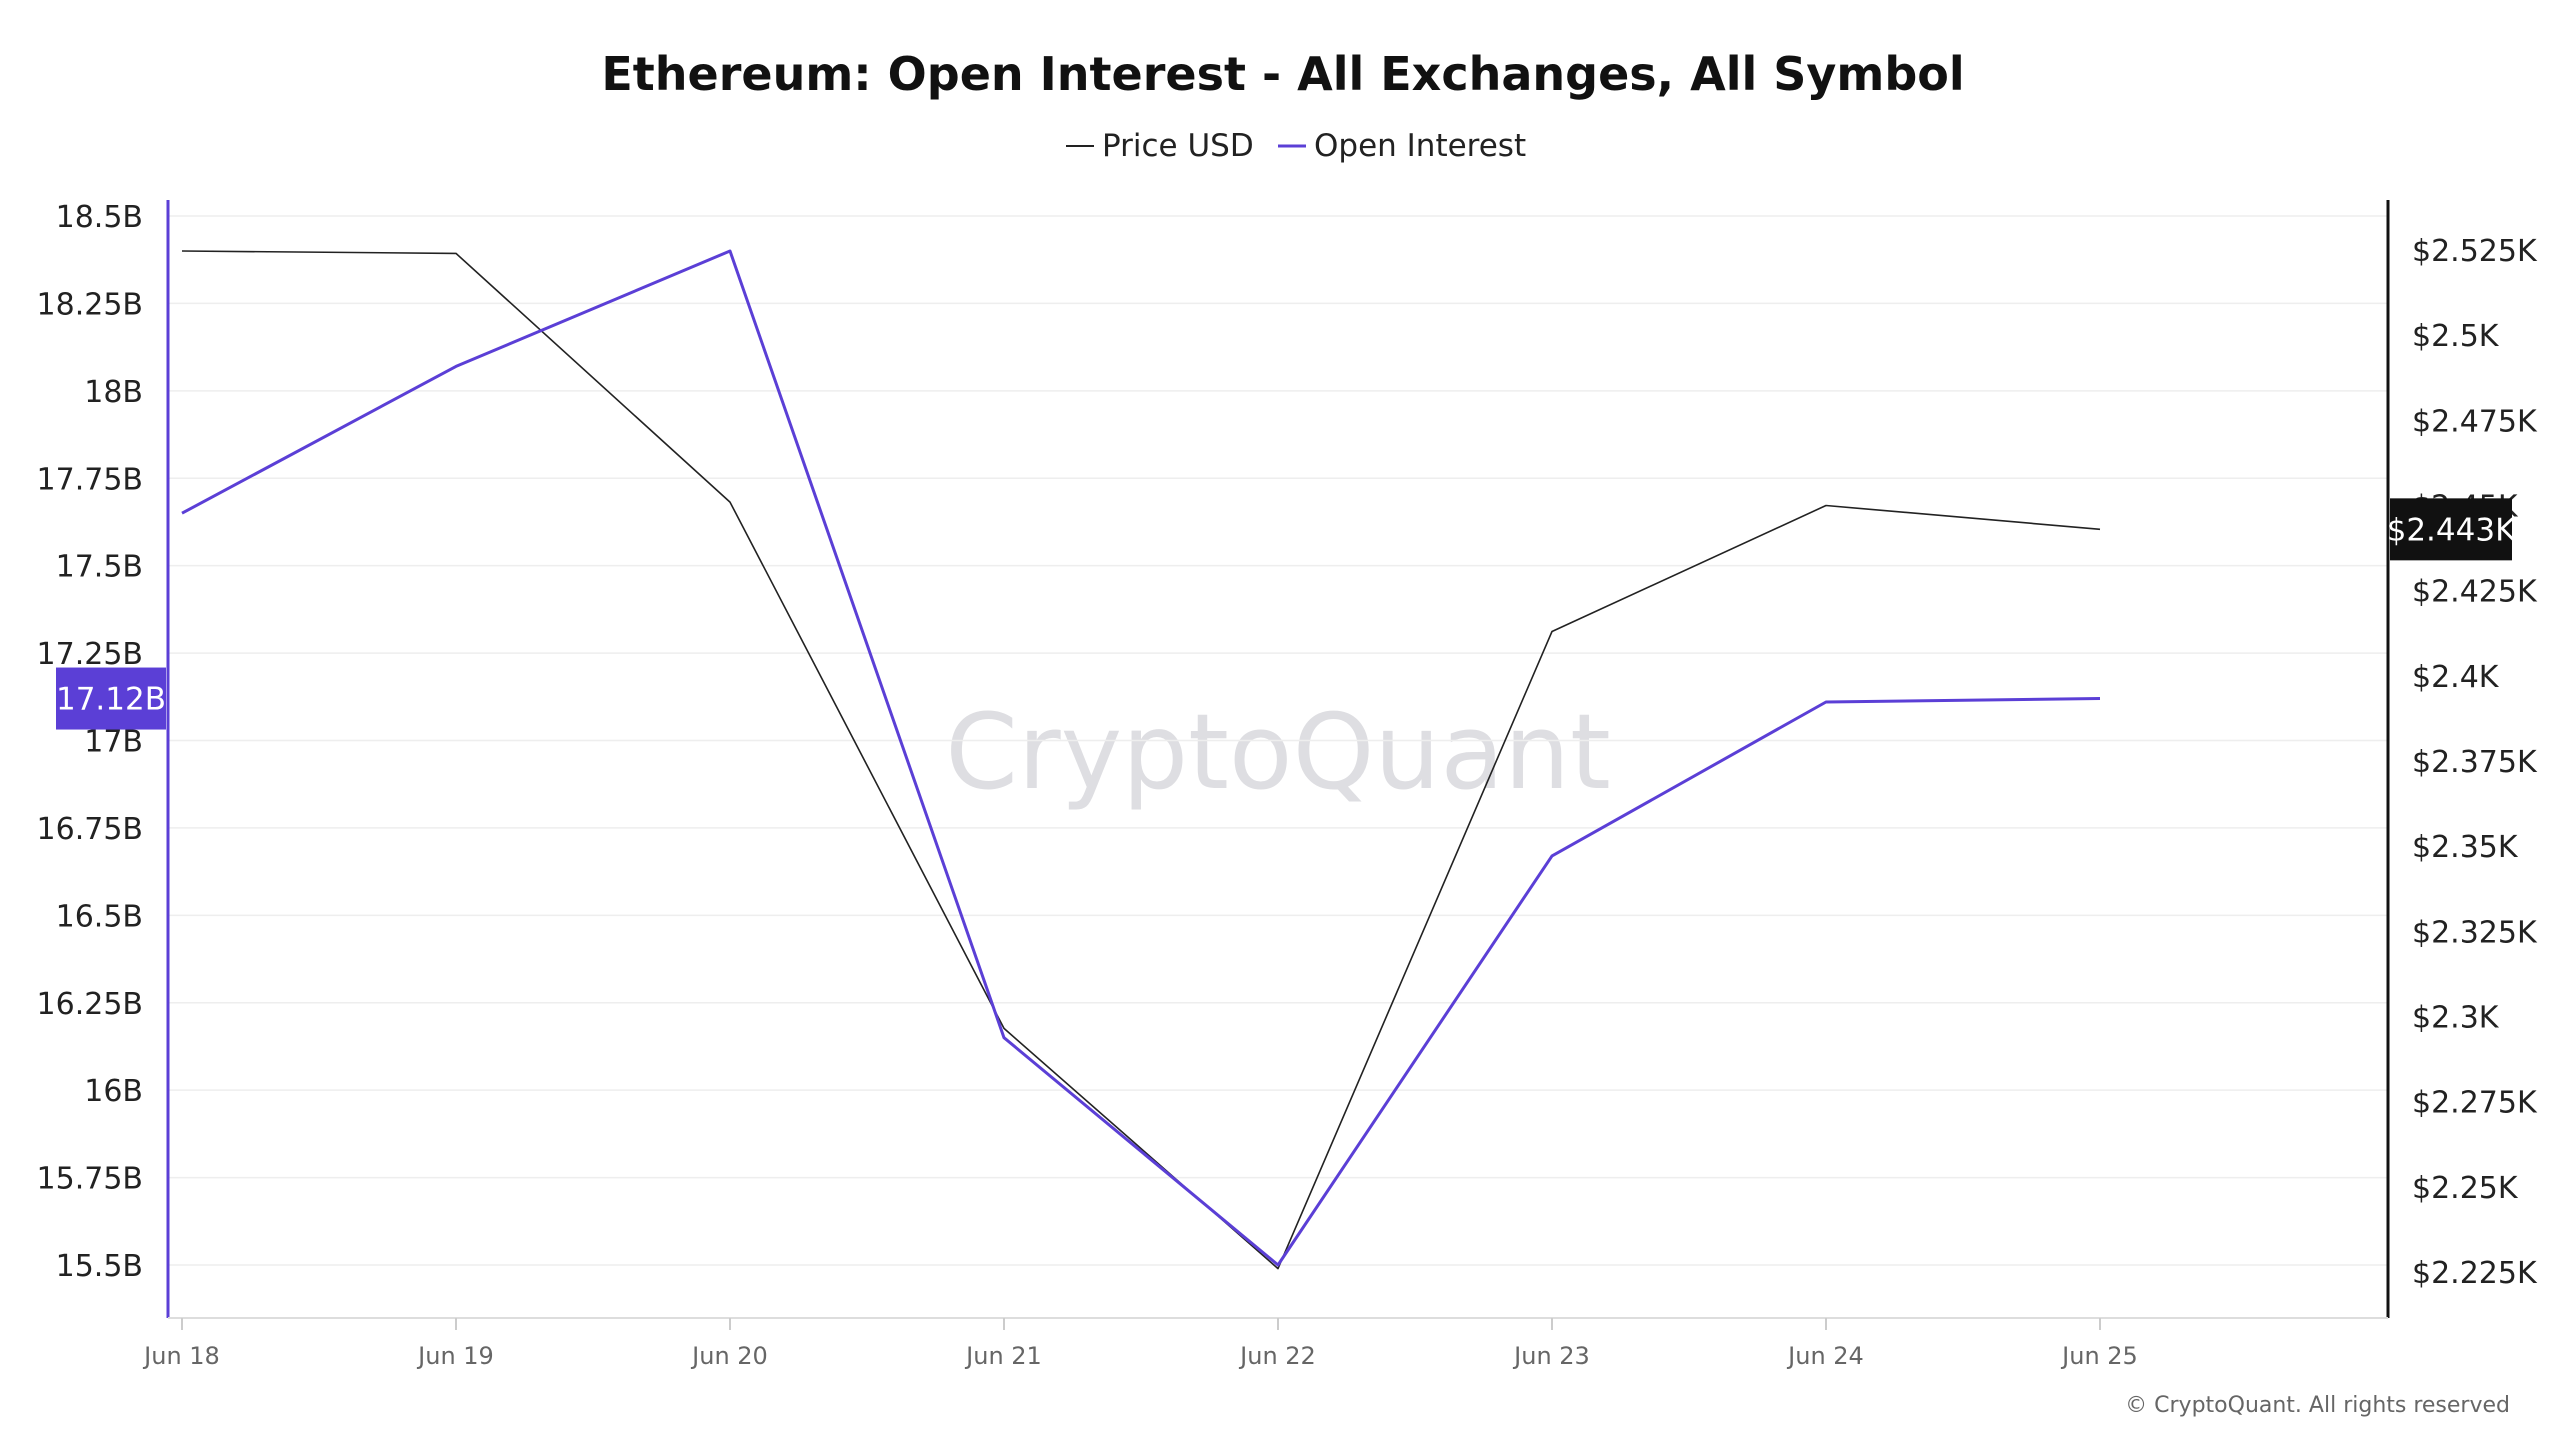 This screenshot has height=1440, width=2560. I want to click on left-tick-label: 18.25B, so click(90, 304).